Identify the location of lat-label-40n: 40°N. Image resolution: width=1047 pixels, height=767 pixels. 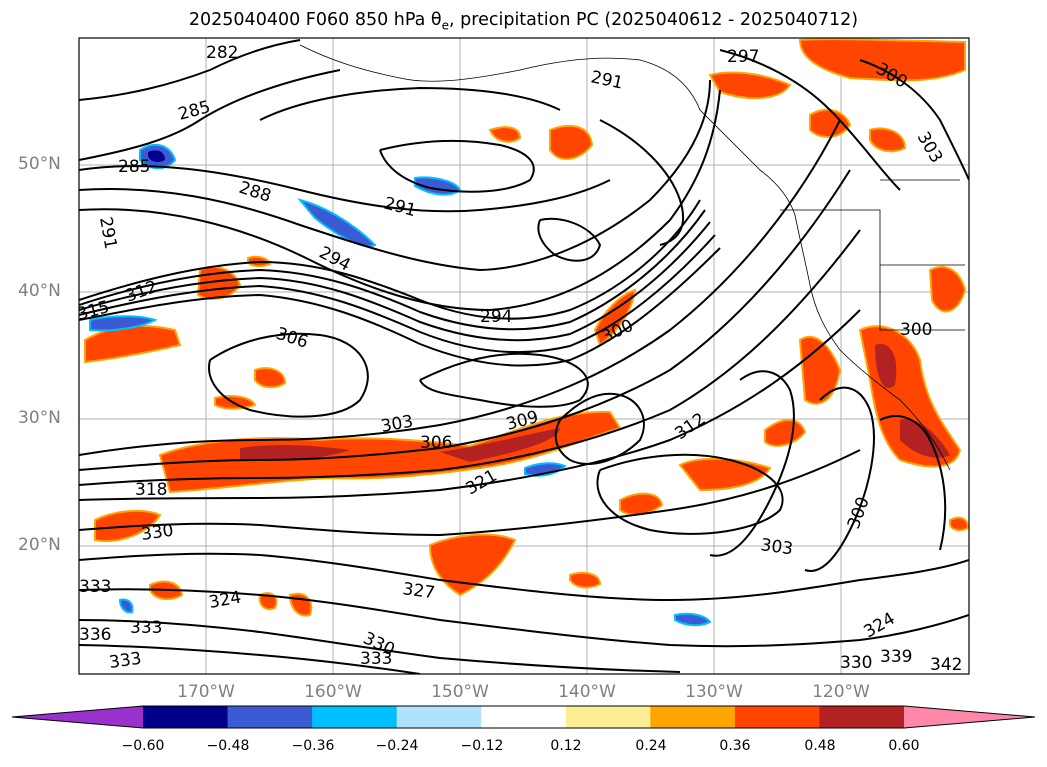
(39, 291).